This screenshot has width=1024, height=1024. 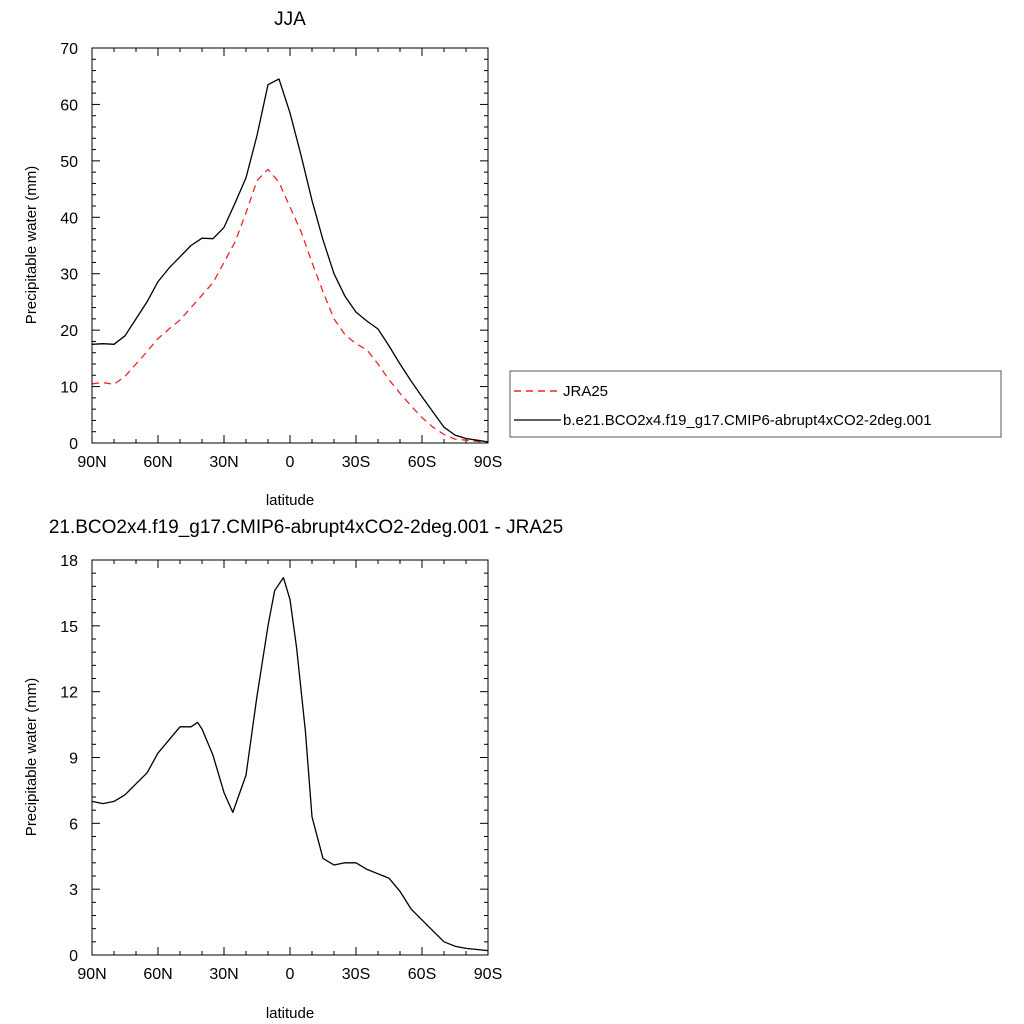 What do you see at coordinates (585, 391) in the screenshot?
I see `legend-label-jra25: JRA25` at bounding box center [585, 391].